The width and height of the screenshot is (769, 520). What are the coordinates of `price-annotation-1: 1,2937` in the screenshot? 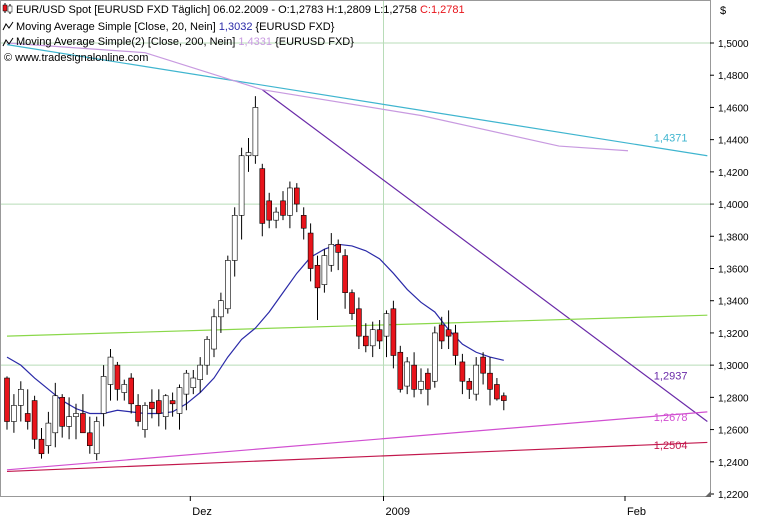 It's located at (671, 376).